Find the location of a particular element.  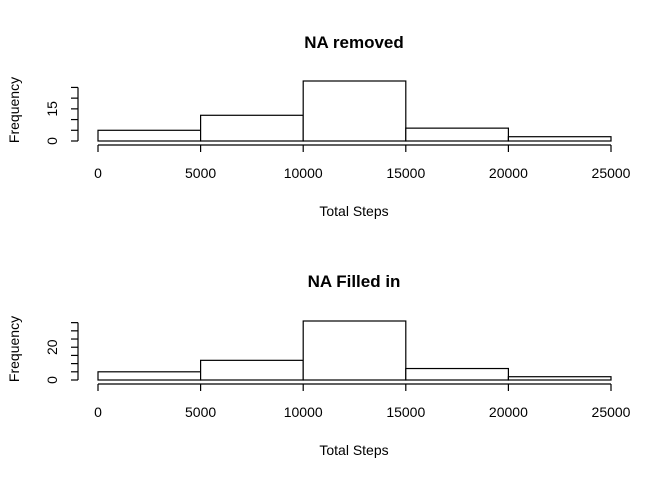

y-tick-label: 15 is located at coordinates (52, 109).